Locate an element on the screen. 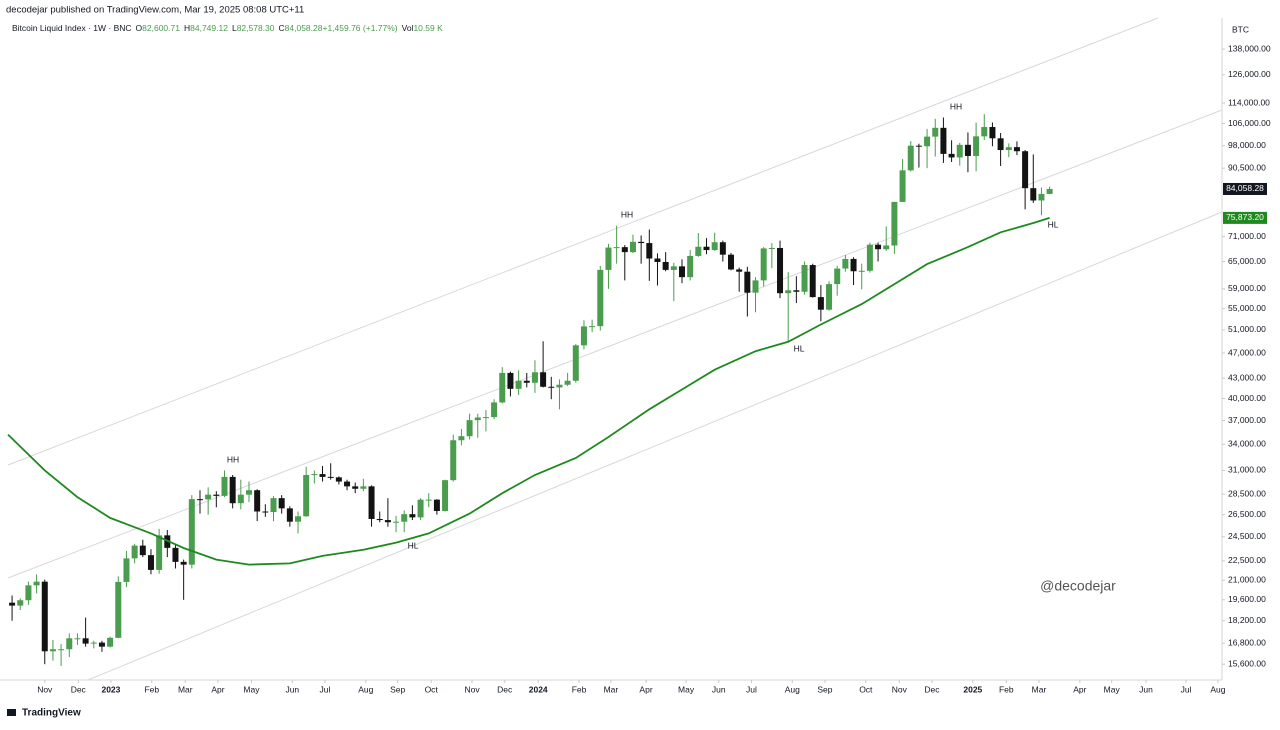 This screenshot has width=1280, height=730. y-tick-label: 138,000.00 is located at coordinates (1249, 48).